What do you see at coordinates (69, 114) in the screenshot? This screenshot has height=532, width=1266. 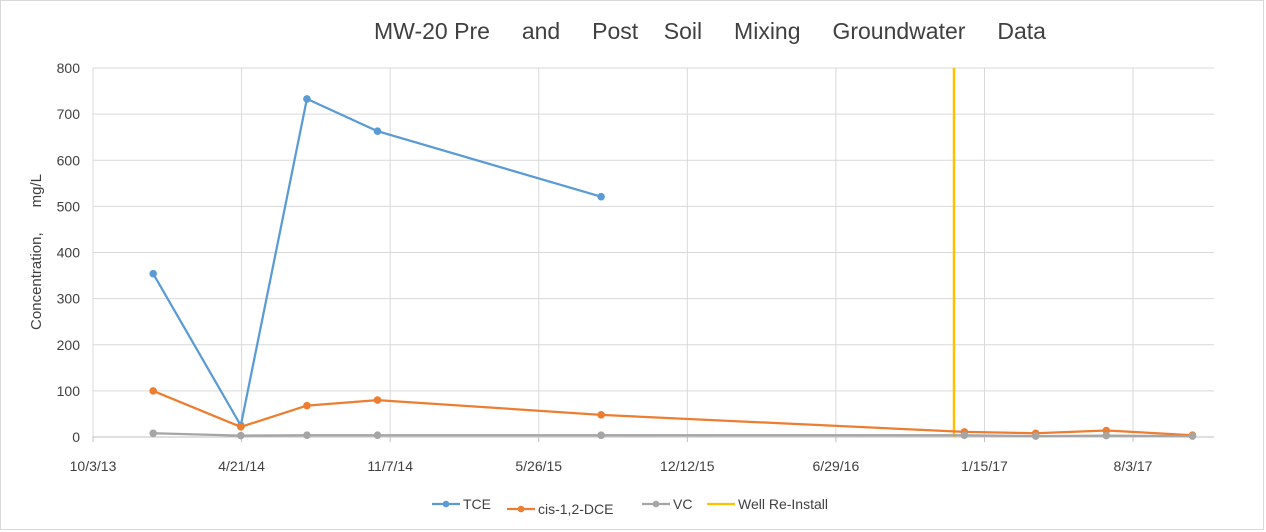 I see `y-tick-label: 700` at bounding box center [69, 114].